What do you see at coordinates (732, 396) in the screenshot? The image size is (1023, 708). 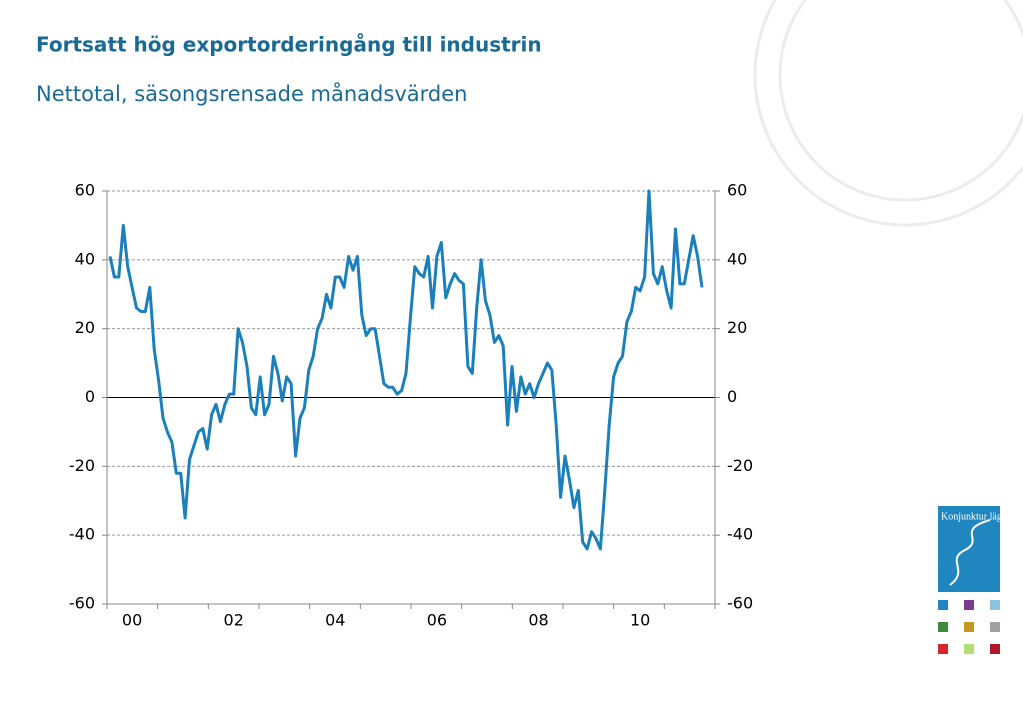 I see `y2-tick-label: 0` at bounding box center [732, 396].